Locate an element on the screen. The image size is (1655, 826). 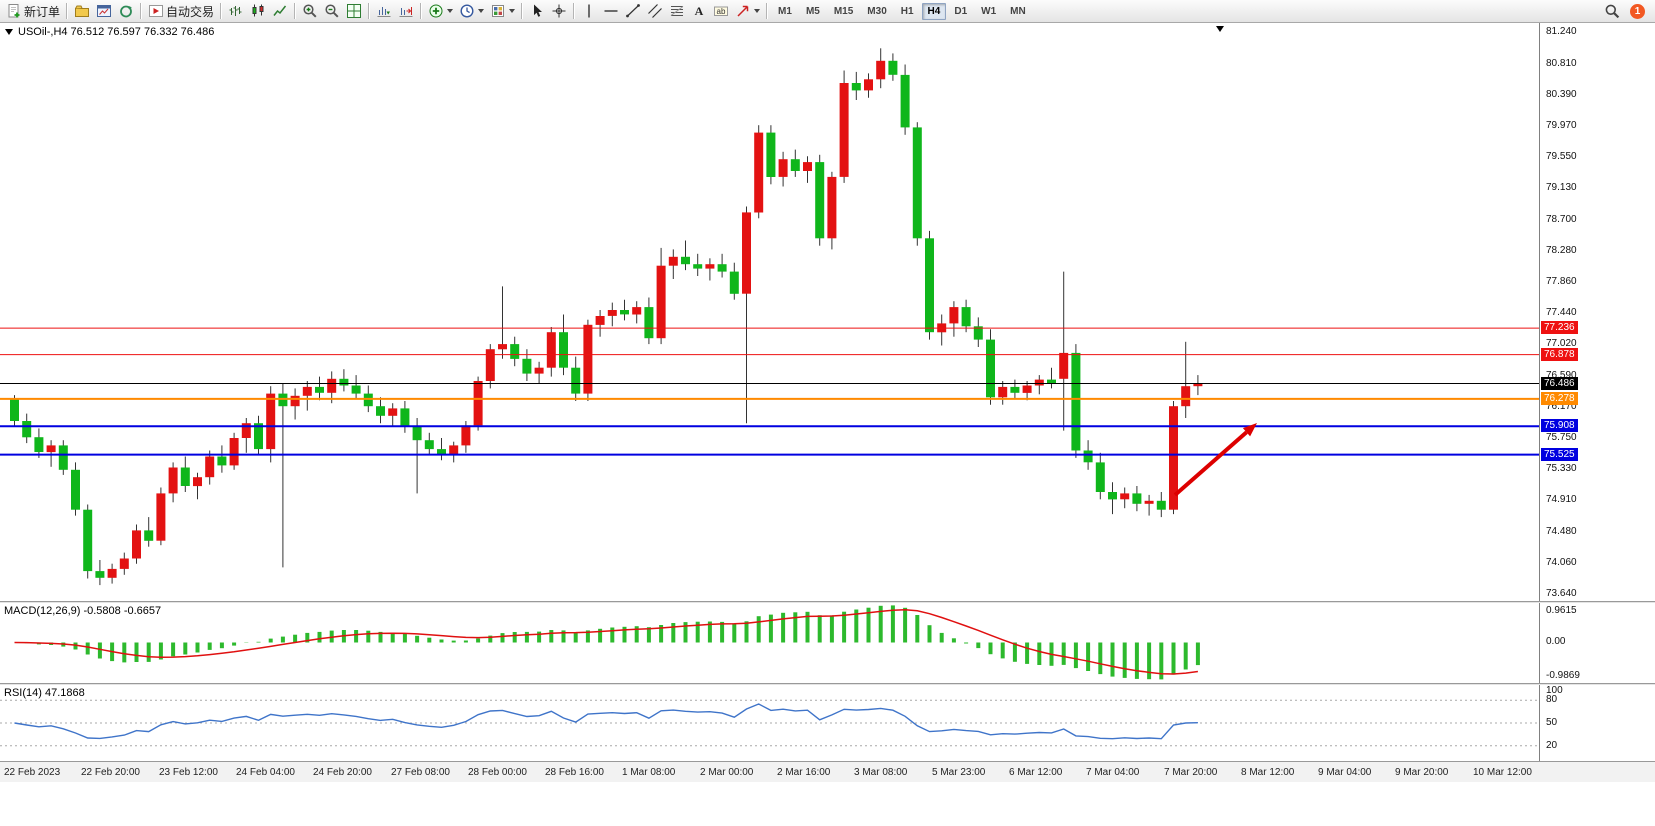
timeframe-m15-button: M15 is located at coordinates (843, 11).